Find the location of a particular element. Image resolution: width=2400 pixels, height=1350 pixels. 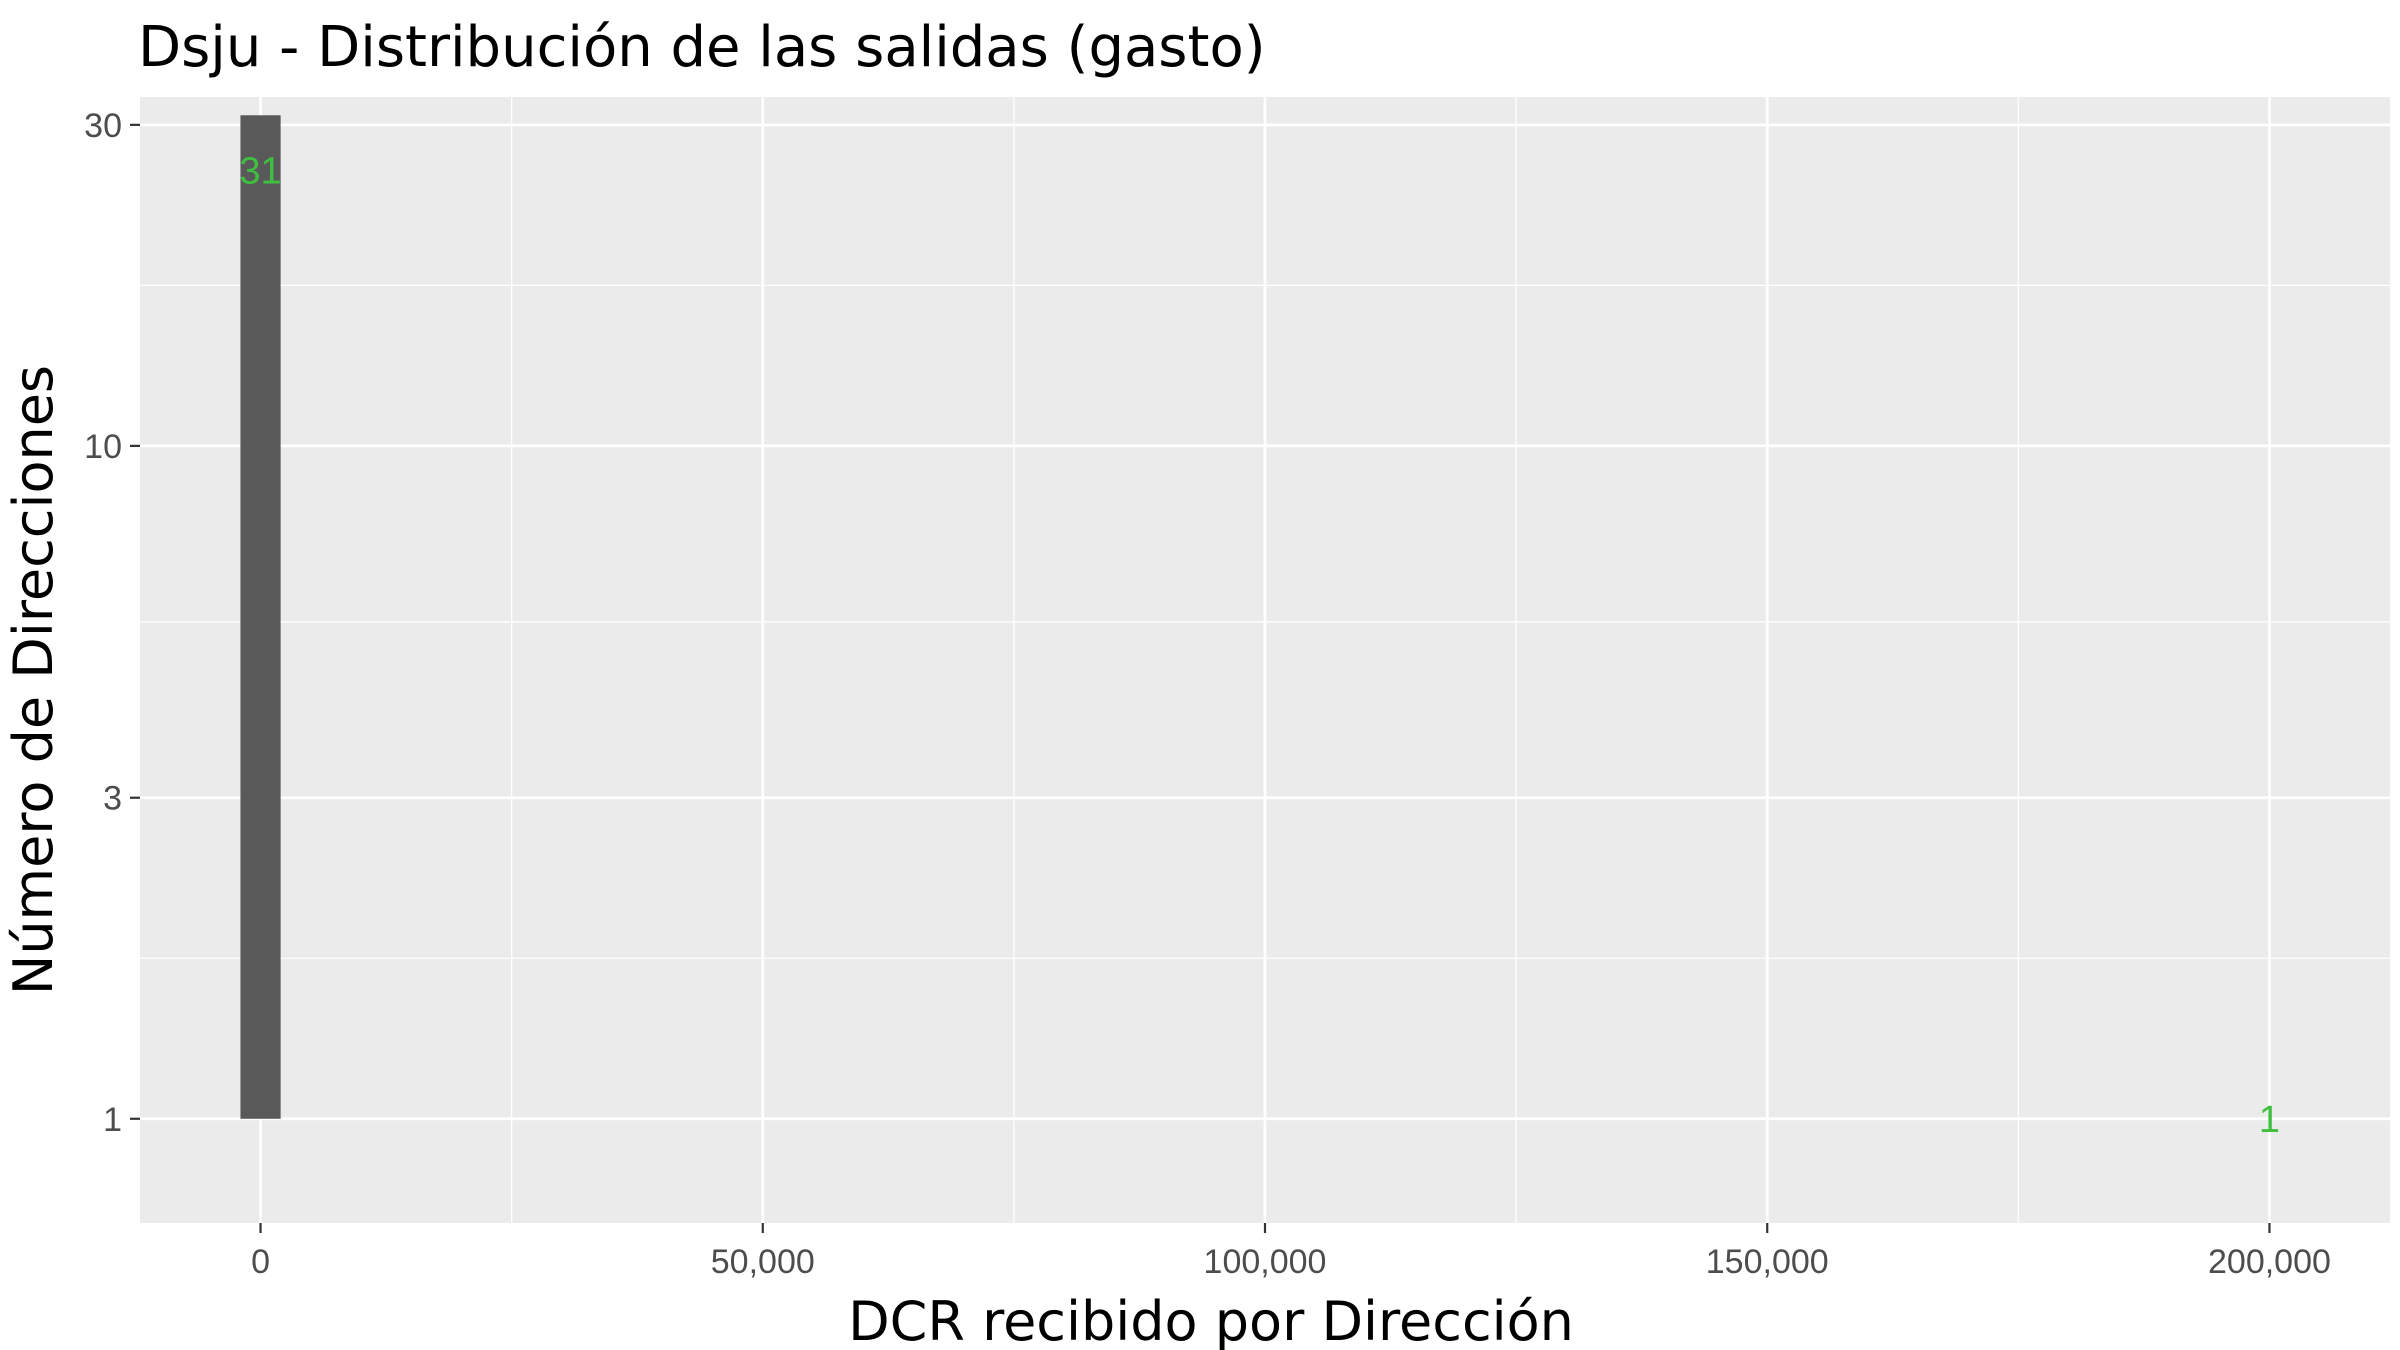

x-tick-label: 150,000 is located at coordinates (1767, 1262).